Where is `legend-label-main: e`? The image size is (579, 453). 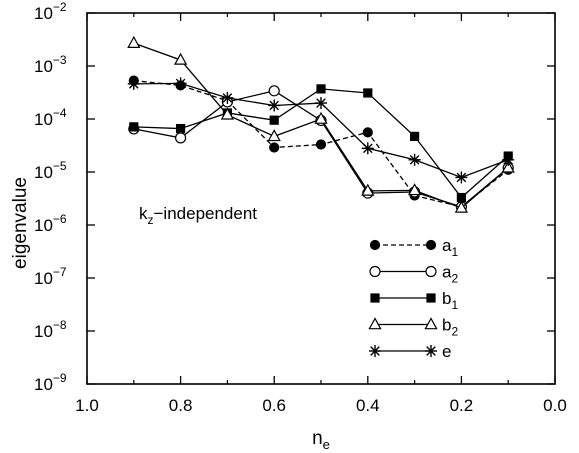 legend-label-main: e is located at coordinates (446, 351).